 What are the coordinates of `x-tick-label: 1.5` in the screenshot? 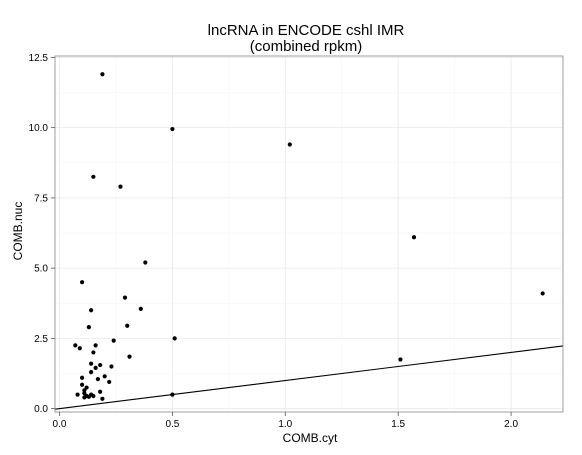 It's located at (398, 424).